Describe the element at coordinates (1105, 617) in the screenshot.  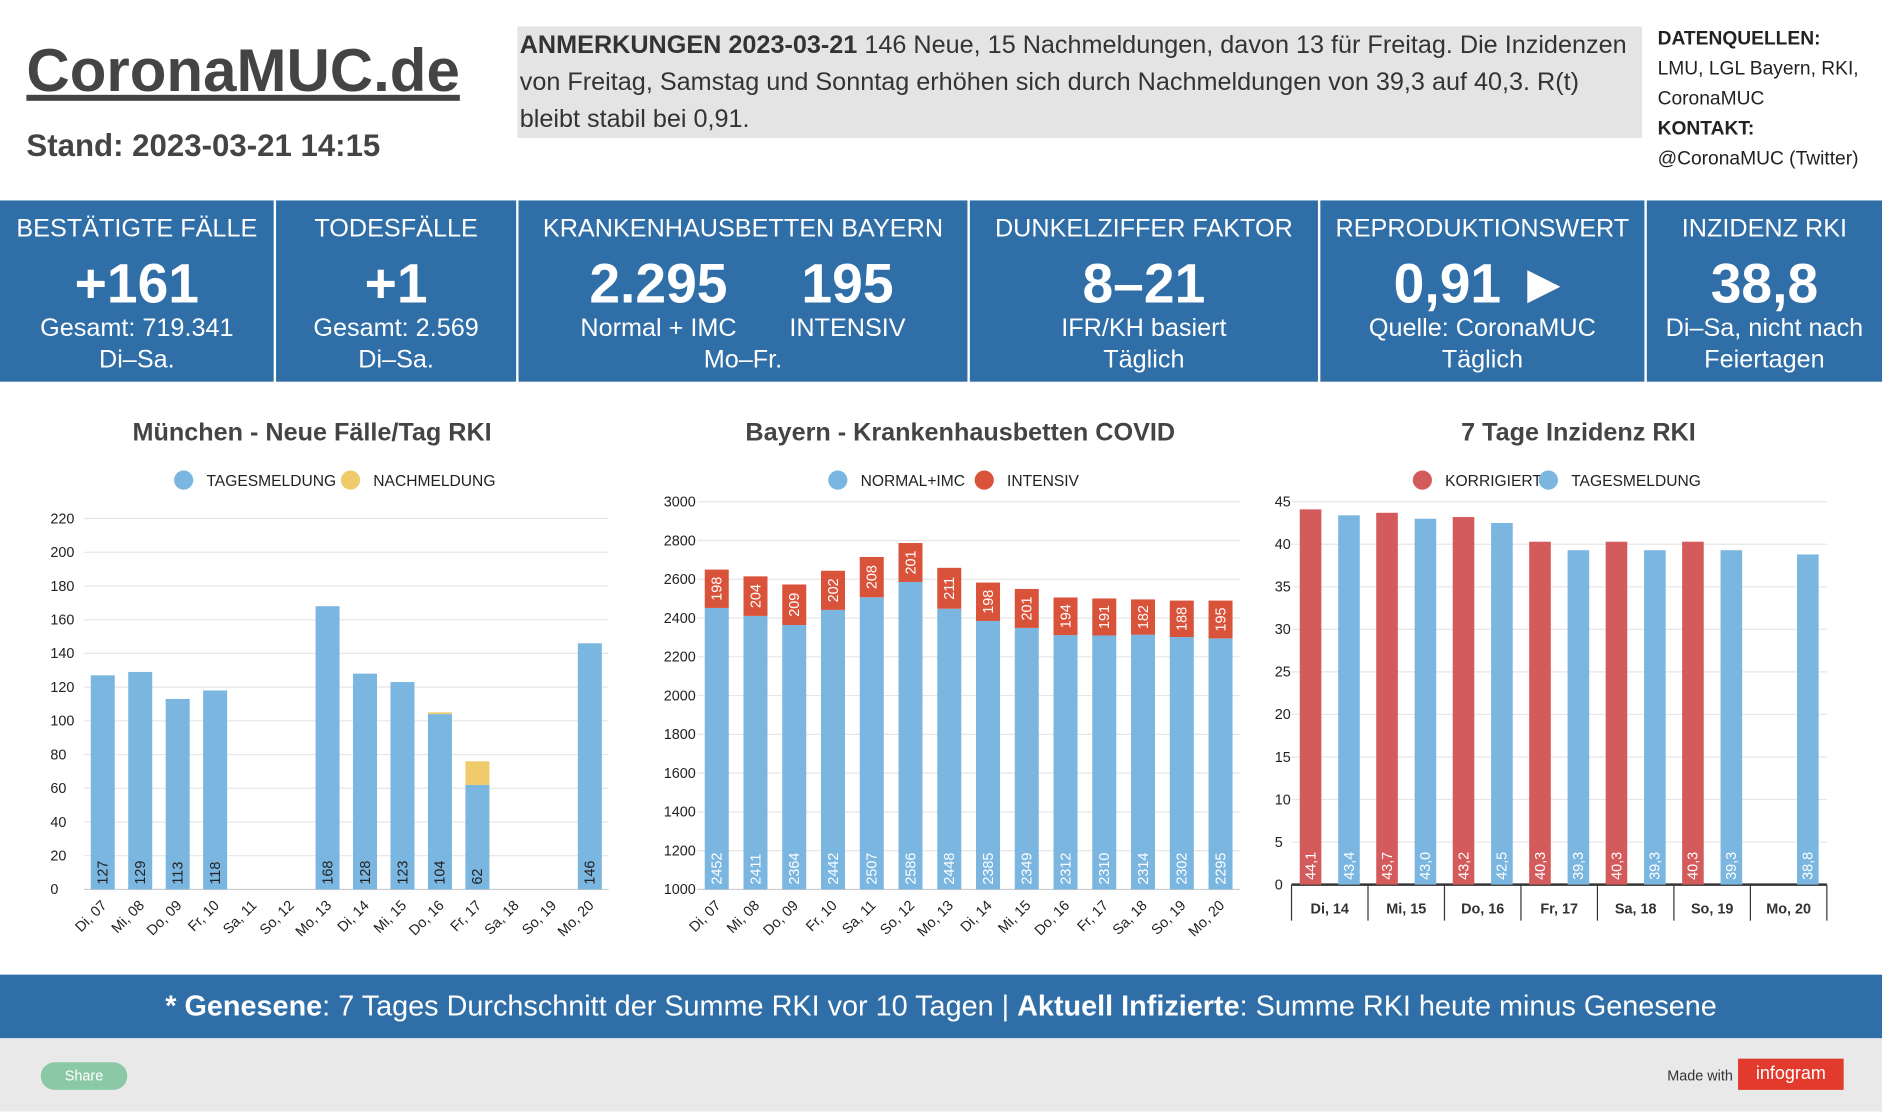
I see `data-label: 191` at that location.